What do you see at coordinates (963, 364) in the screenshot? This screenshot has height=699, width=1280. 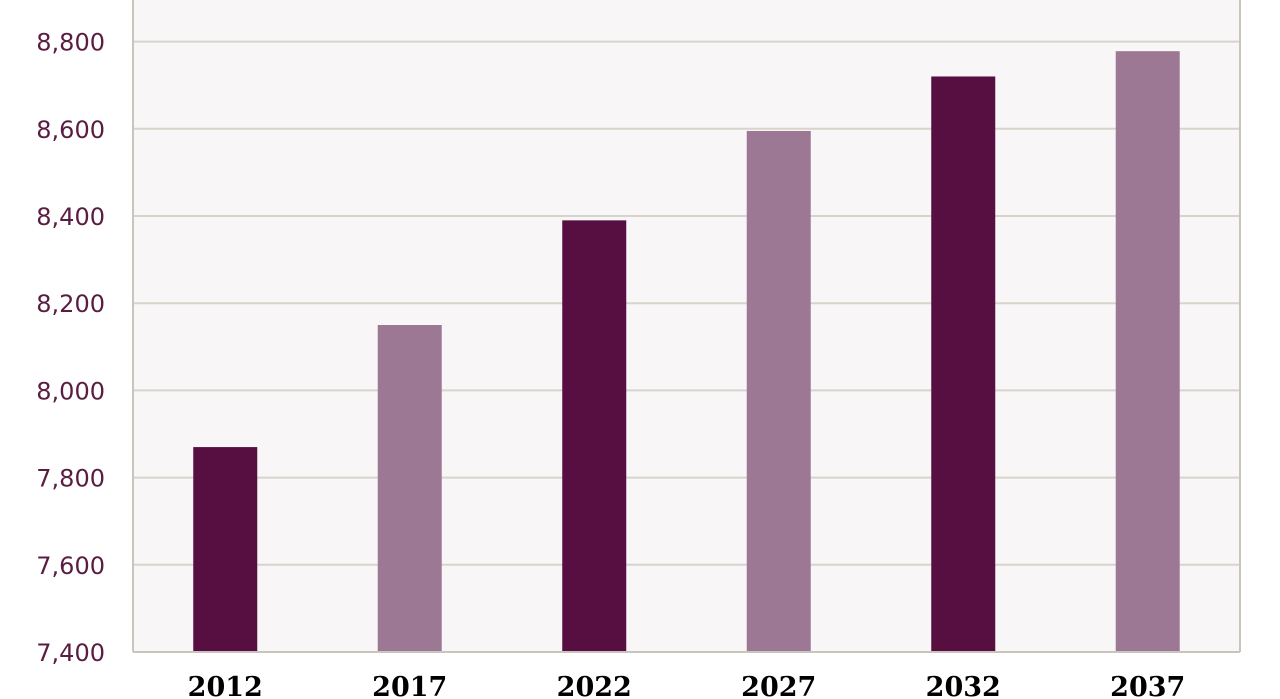 I see `bar-2032` at bounding box center [963, 364].